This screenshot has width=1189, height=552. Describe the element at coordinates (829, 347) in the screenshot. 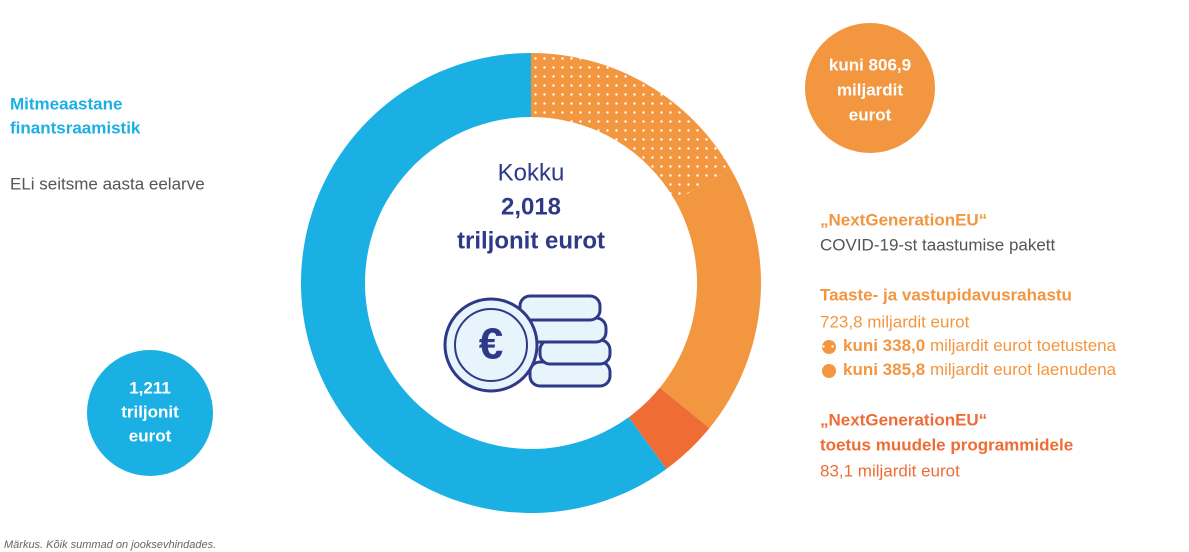

I see `bullet-dots` at that location.